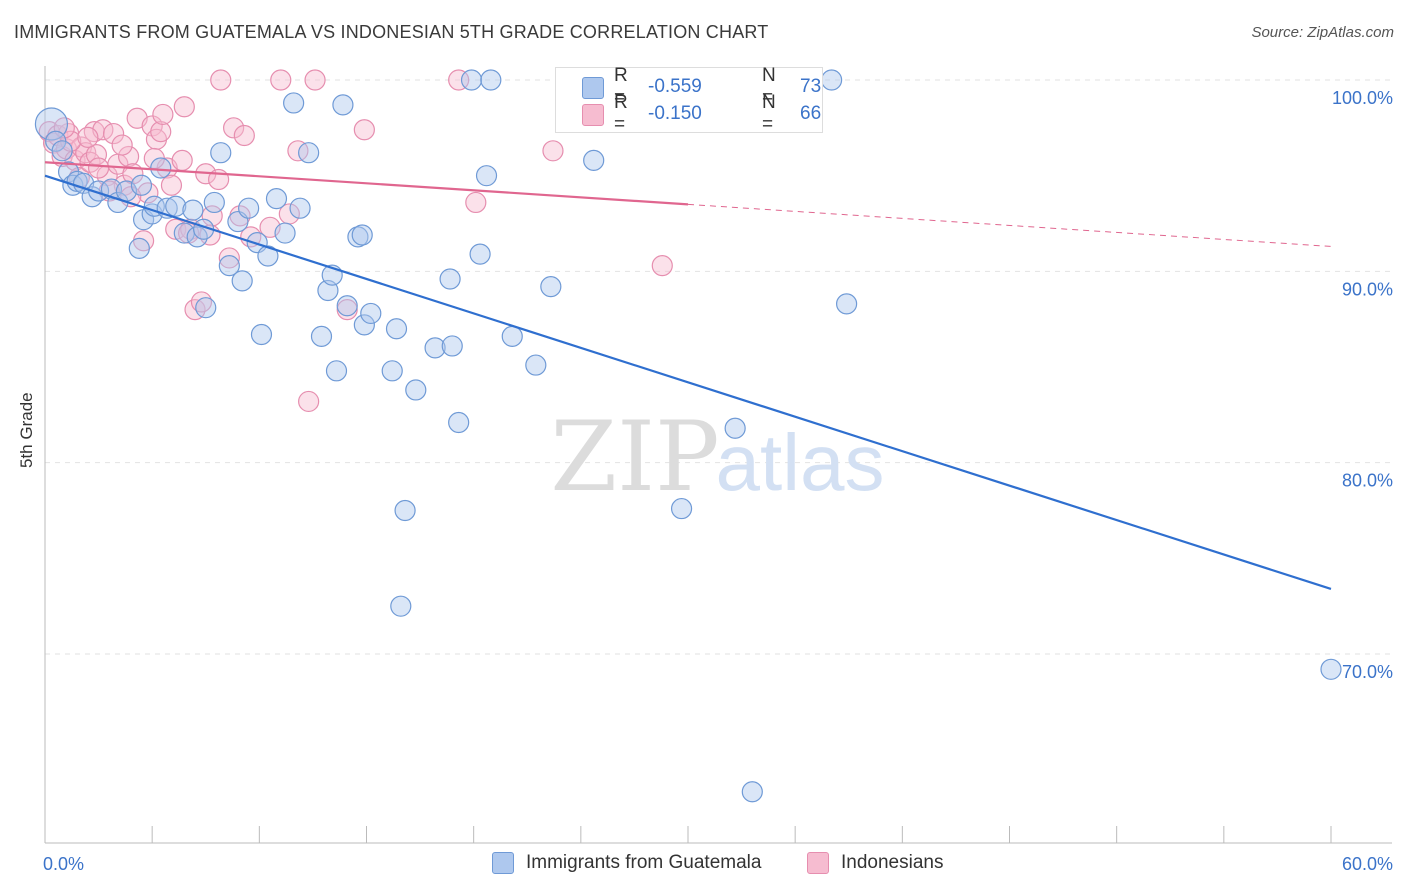 The image size is (1406, 892). What do you see at coordinates (811, 86) in the screenshot?
I see `legend-n-value: 73` at bounding box center [811, 86].